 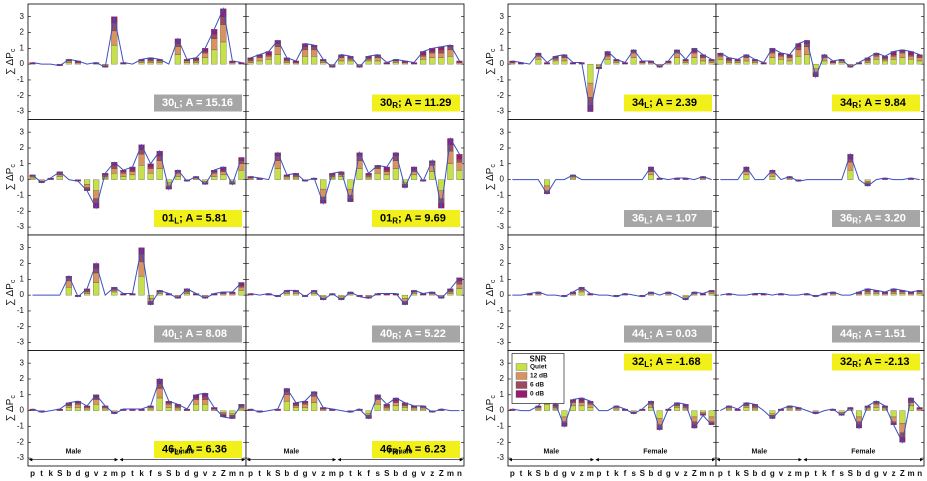 I want to click on y-axis-label: ∑ ΔPc, so click(x=491, y=61).